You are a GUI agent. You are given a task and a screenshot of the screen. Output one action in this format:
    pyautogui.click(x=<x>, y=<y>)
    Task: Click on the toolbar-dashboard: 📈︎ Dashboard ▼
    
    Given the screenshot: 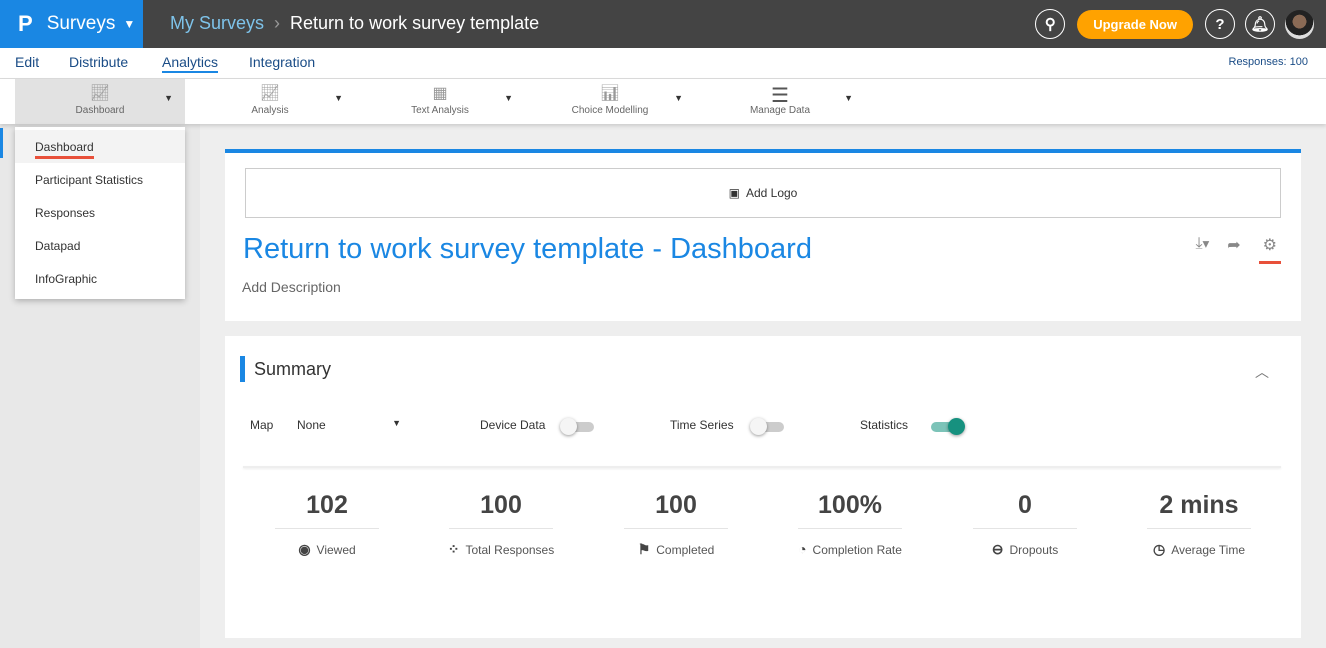 What is the action you would take?
    pyautogui.click(x=100, y=101)
    